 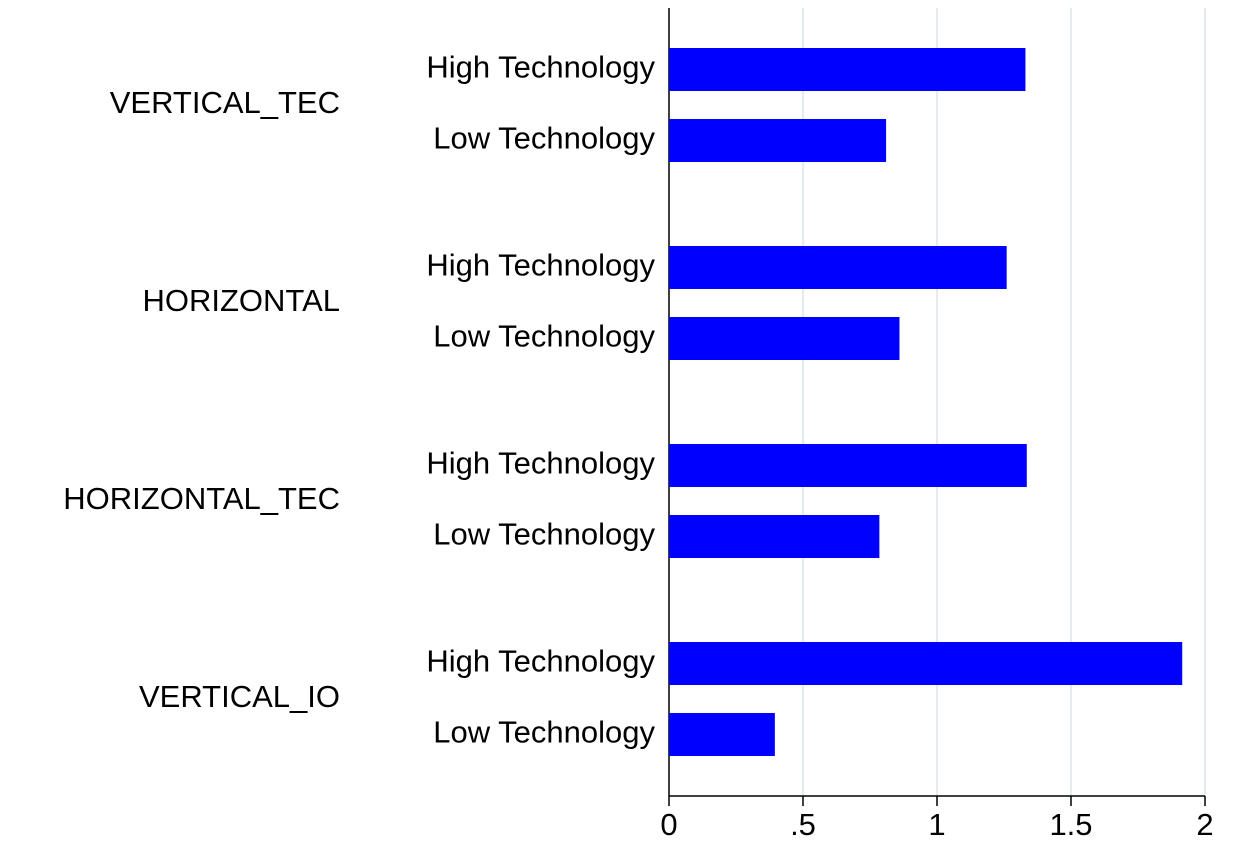 What do you see at coordinates (936, 824) in the screenshot?
I see `x-tick-label: 1` at bounding box center [936, 824].